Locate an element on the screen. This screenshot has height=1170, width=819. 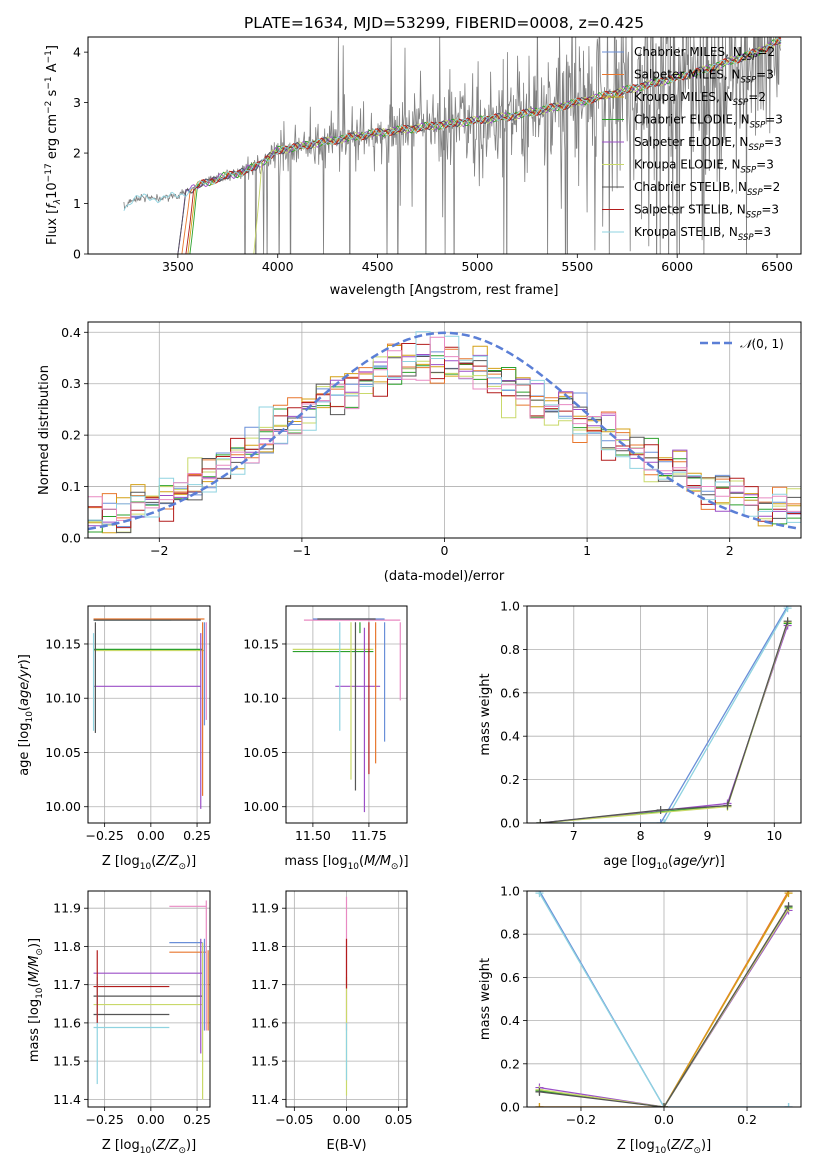
x-tick-label: 5500 is located at coordinates (577, 266).